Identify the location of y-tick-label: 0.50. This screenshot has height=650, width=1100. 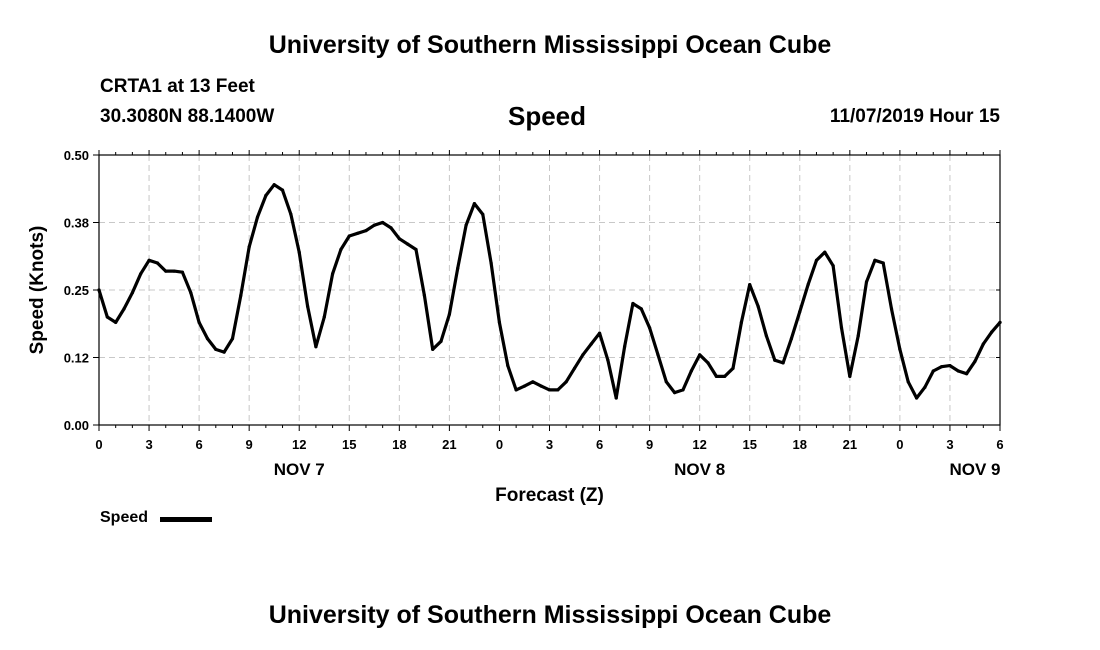
(76, 155).